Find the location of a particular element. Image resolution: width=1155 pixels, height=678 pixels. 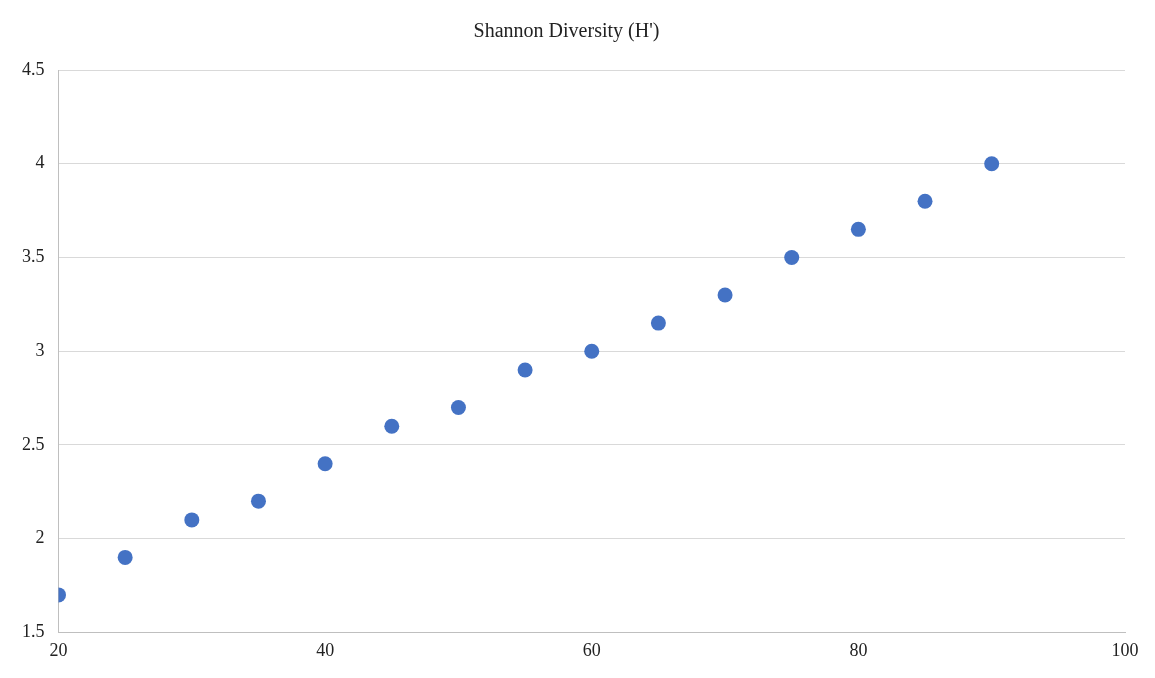

chart-title: Shannon Diversity (H') is located at coordinates (566, 31).